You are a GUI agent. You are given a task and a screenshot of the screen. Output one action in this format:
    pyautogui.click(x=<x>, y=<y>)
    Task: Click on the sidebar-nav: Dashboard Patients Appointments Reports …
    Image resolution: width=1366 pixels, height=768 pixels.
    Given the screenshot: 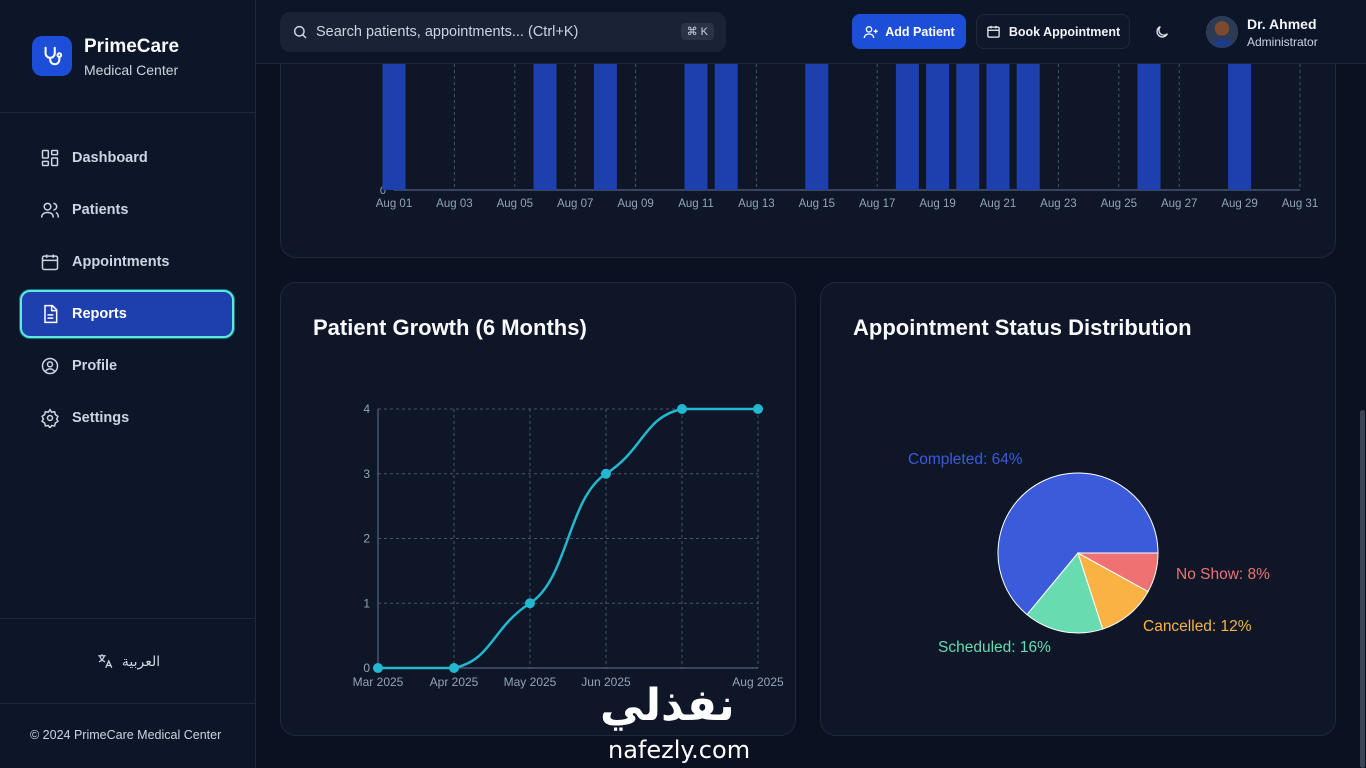 What is the action you would take?
    pyautogui.click(x=127, y=290)
    